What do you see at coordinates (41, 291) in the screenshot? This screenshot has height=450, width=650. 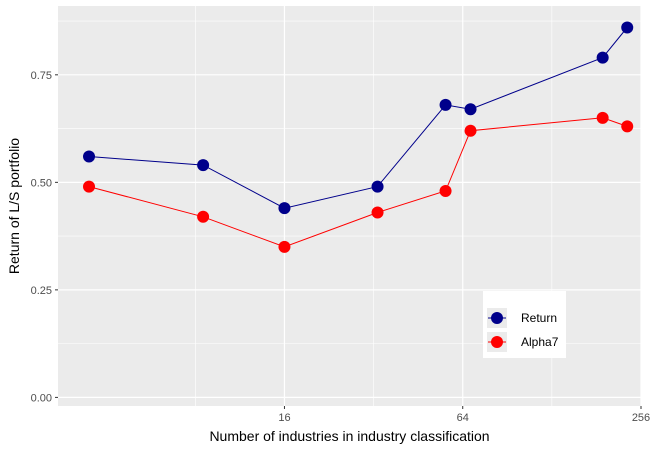 I see `y-tick-label: 0.25` at bounding box center [41, 291].